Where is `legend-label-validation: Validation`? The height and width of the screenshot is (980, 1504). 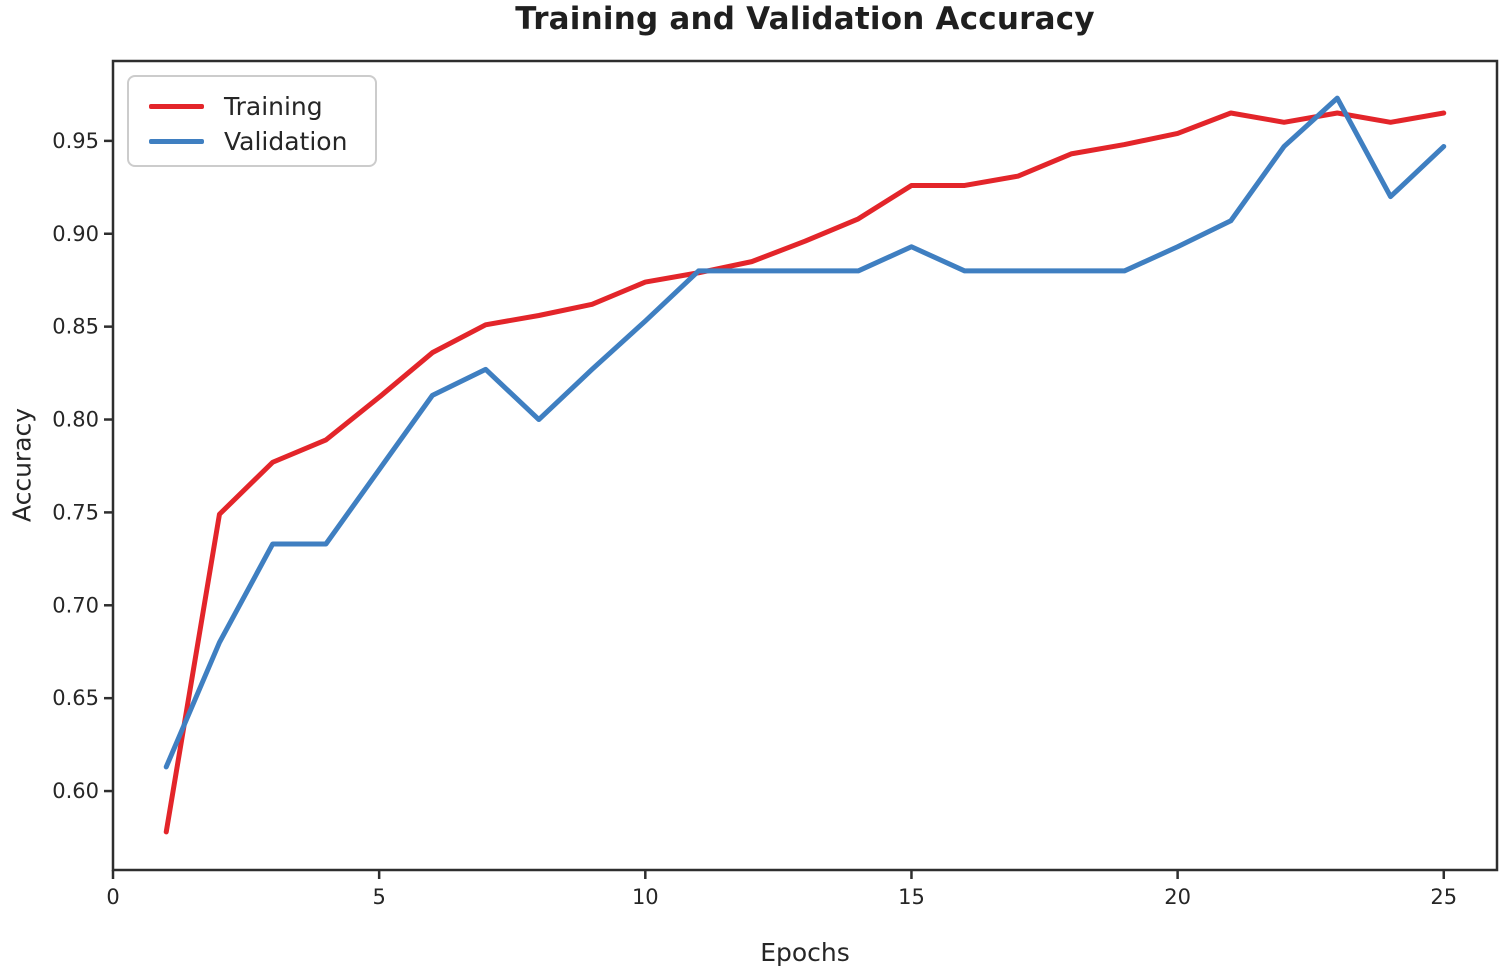 legend-label-validation: Validation is located at coordinates (286, 141).